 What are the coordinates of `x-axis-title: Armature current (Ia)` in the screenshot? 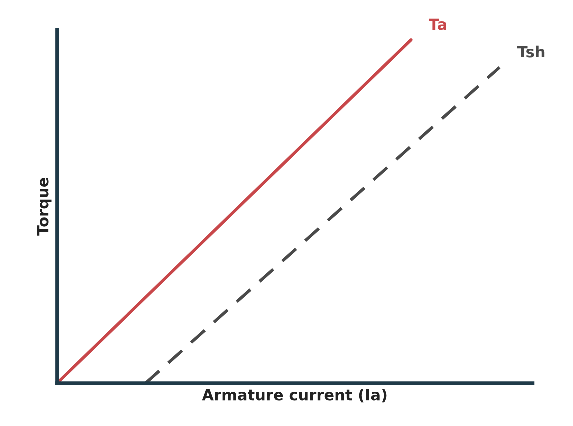 It's located at (294, 395).